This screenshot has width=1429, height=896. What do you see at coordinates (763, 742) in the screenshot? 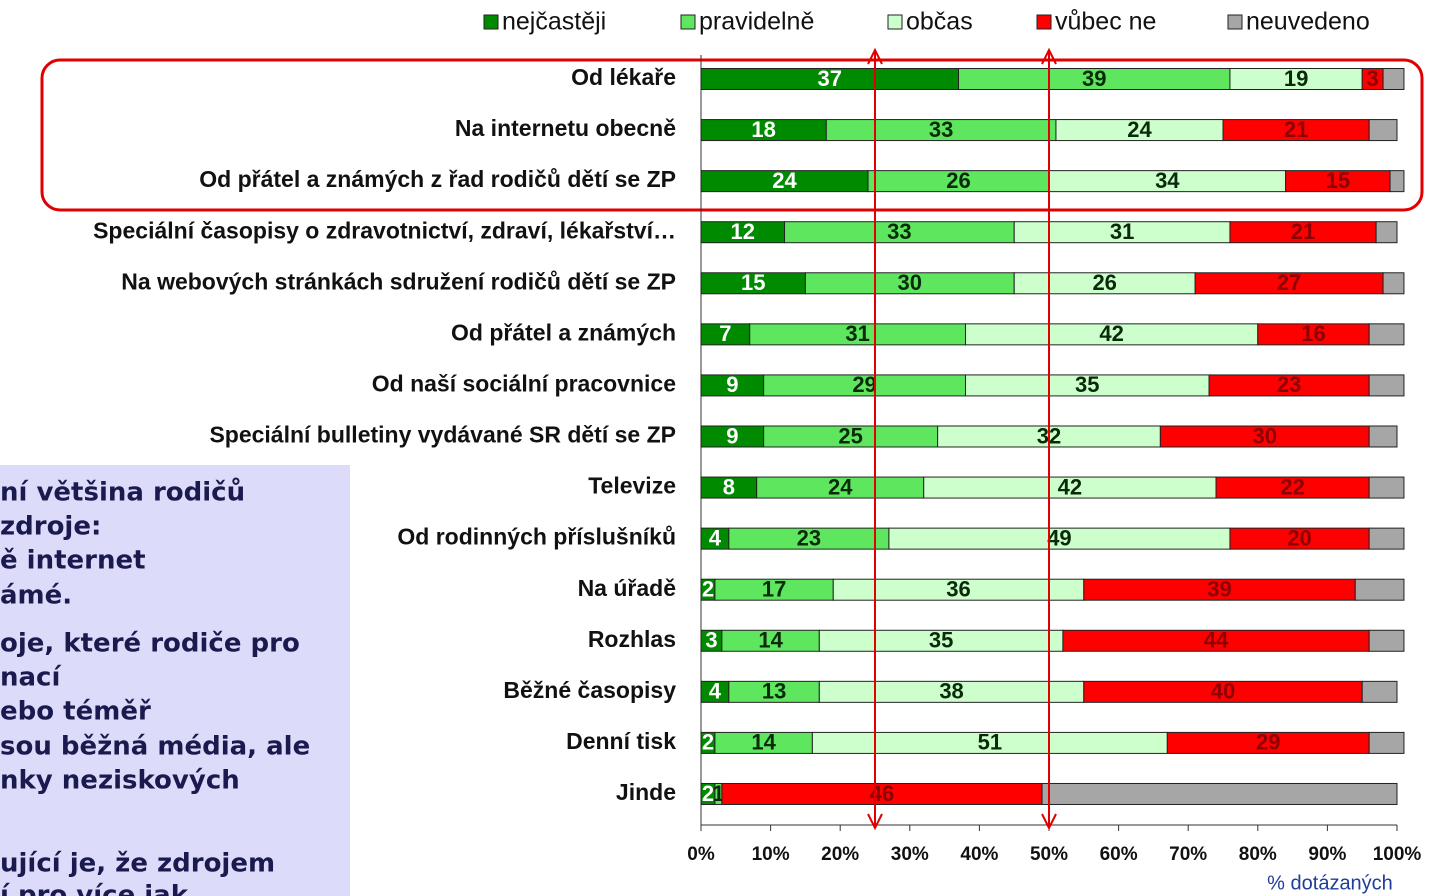
I see `data-label: 14` at bounding box center [763, 742].